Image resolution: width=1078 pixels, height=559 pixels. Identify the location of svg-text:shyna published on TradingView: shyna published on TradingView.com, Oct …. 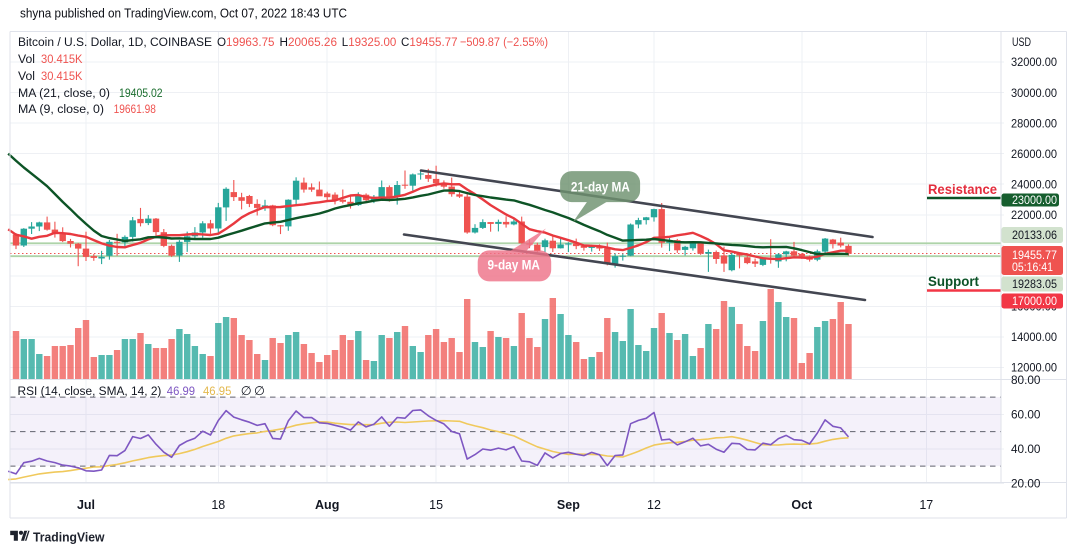
(183, 14).